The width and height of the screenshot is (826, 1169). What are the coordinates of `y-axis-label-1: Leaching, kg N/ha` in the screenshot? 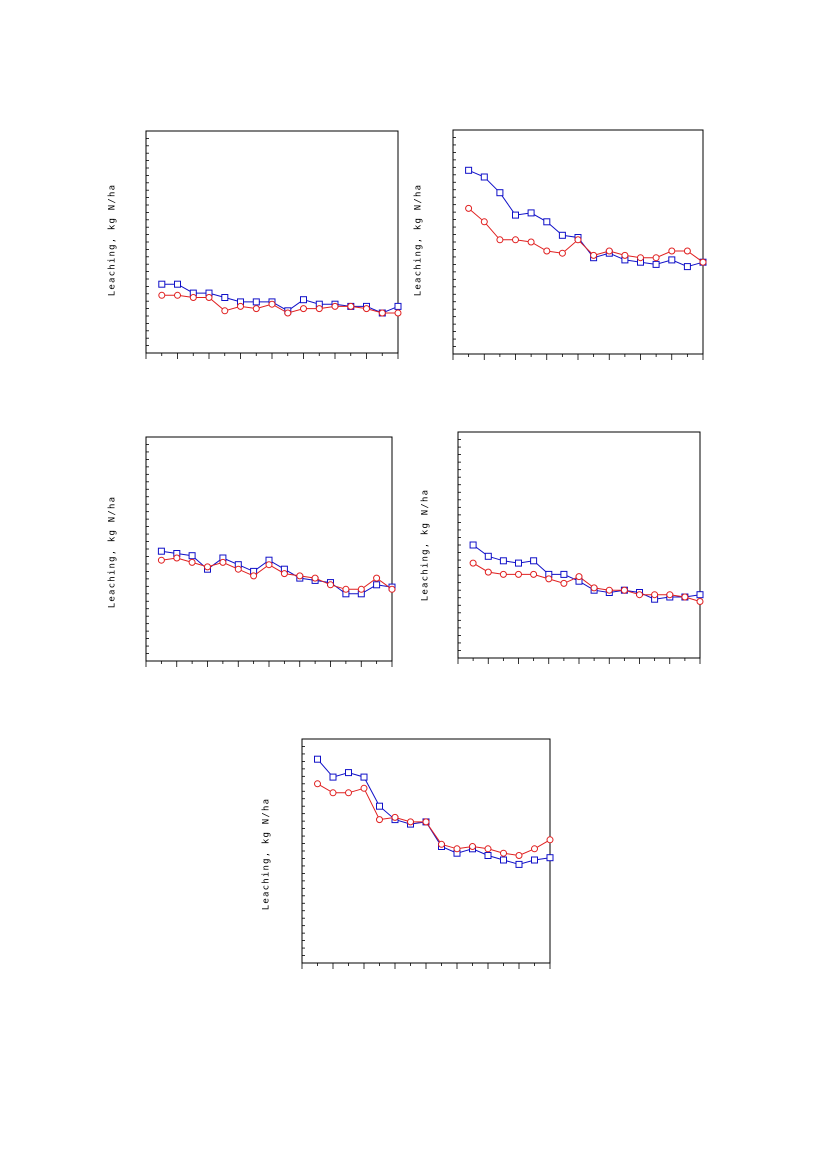 It's located at (111, 240).